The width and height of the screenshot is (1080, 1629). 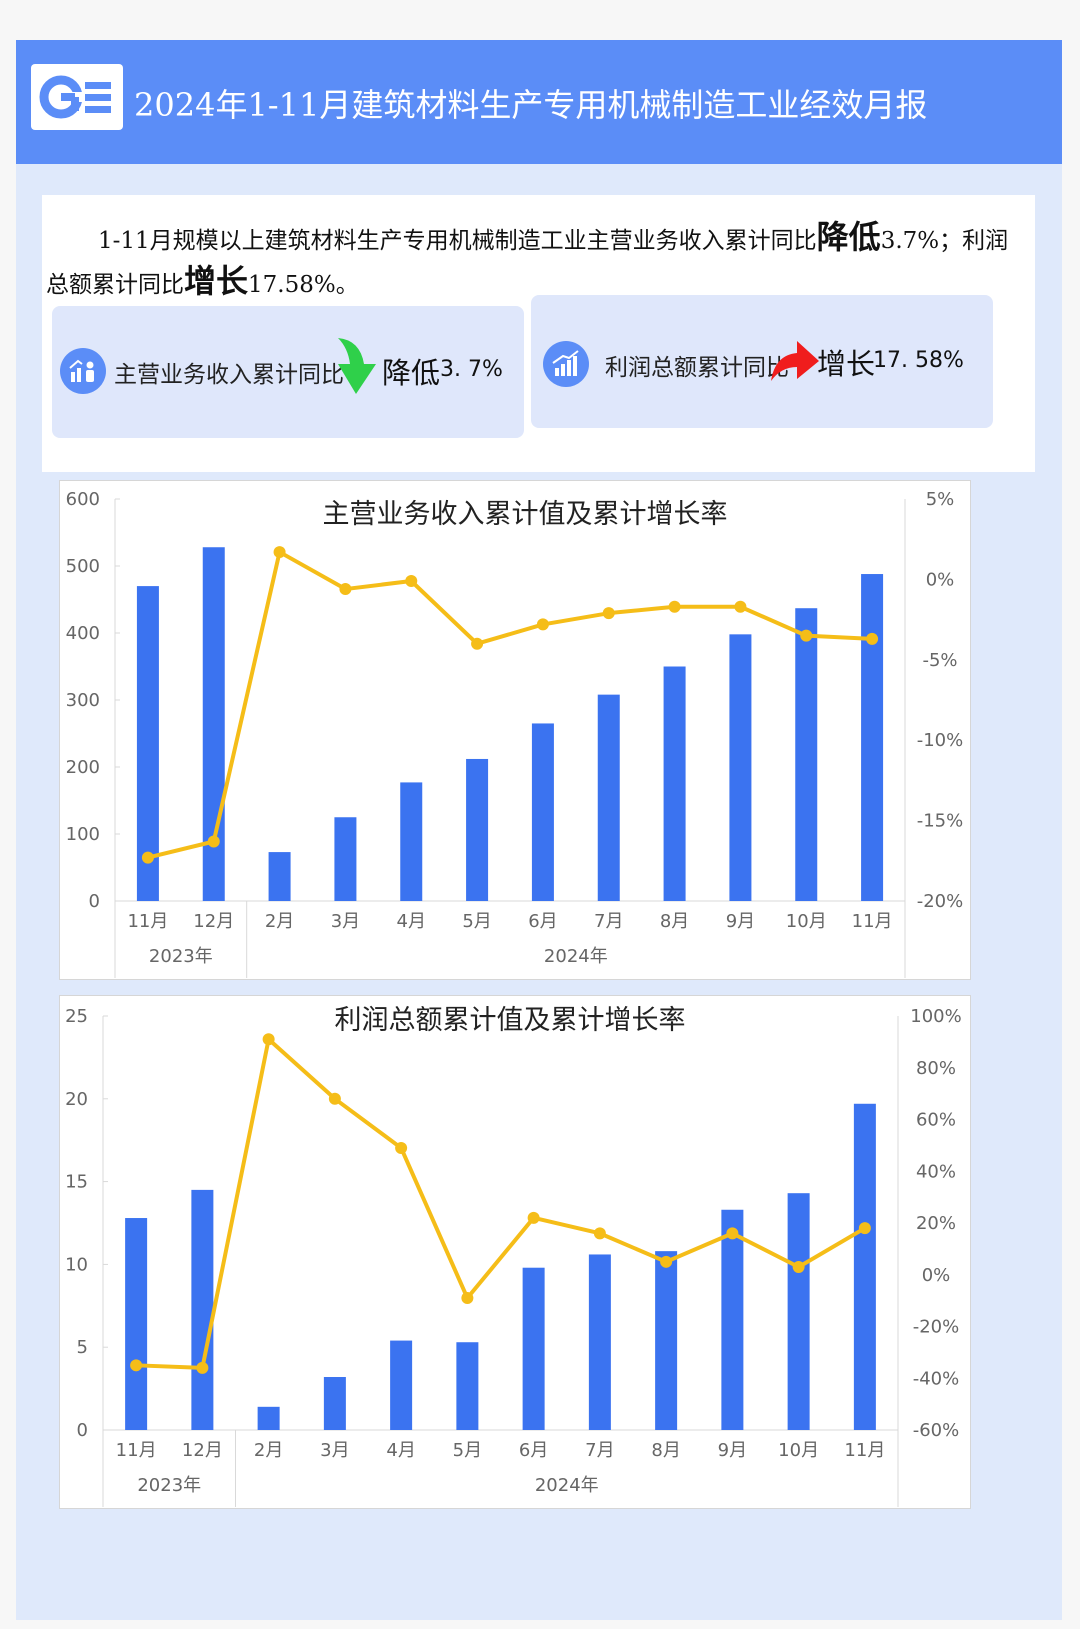 I want to click on revenue-card: 主营业务收入累计同比 降低 3. 7%, so click(x=288, y=372).